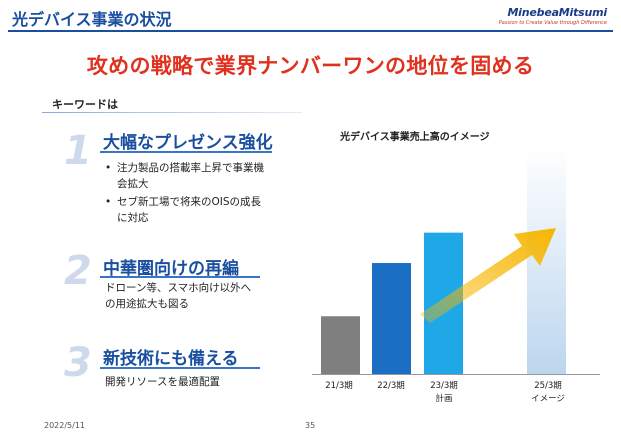 The image size is (621, 438). Describe the element at coordinates (205, 296) in the screenshot. I see `section-2-text: ドローン等、スマホ向け以外へ の用途拡大も図る` at that location.